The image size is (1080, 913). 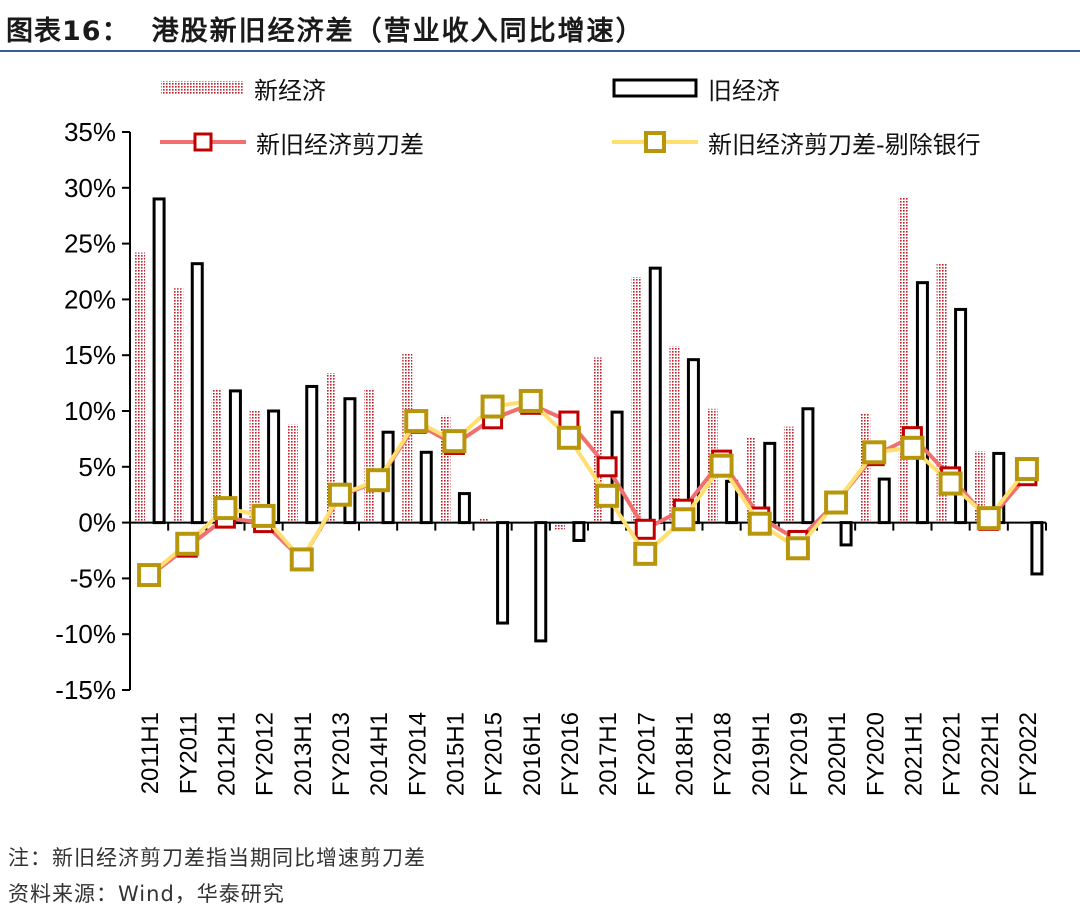 I want to click on footnote: 注：新旧经济剪刀差指当期同比增速剪刀差, so click(x=217, y=858).